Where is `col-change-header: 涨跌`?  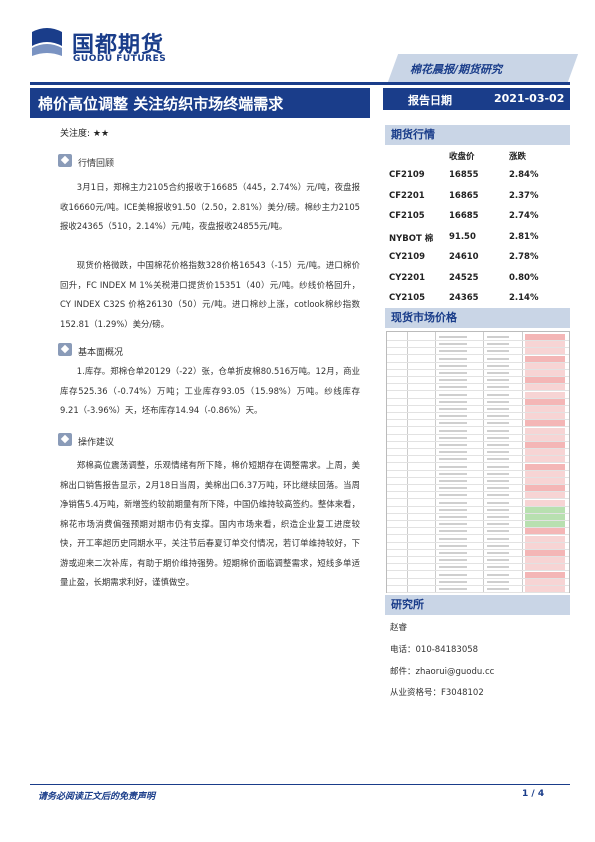 col-change-header: 涨跌 is located at coordinates (518, 157).